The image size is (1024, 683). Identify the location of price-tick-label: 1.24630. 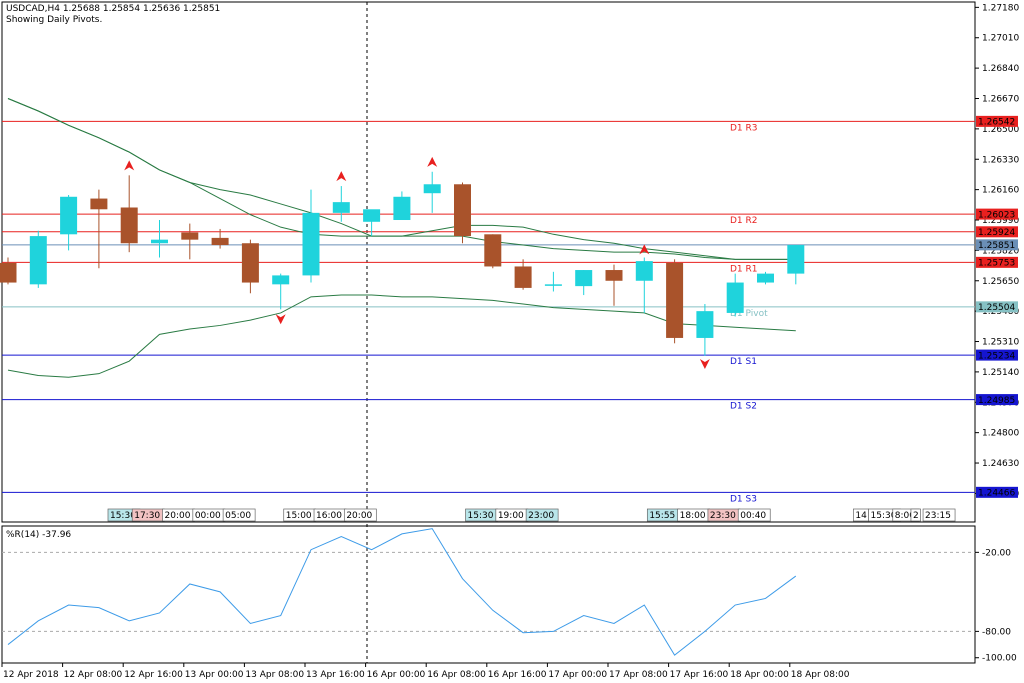
(1000, 464).